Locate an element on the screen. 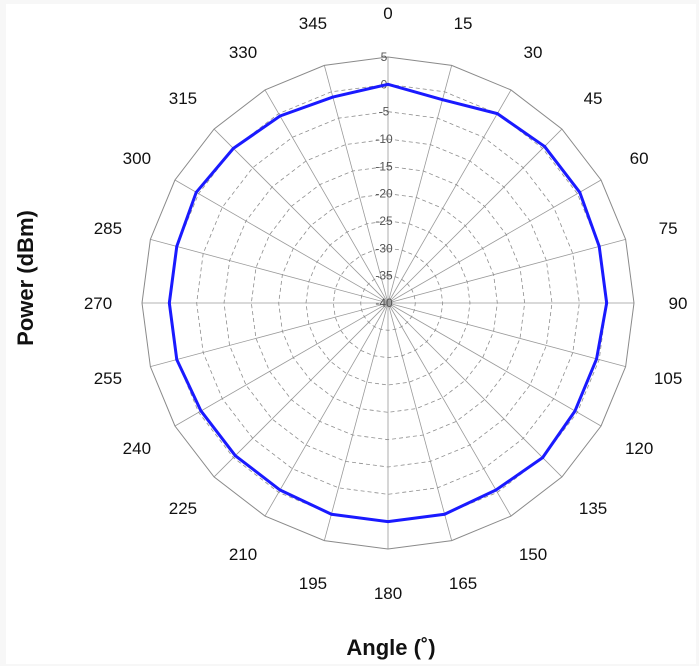 This screenshot has width=699, height=666. angle-tick-label: 120 is located at coordinates (639, 448).